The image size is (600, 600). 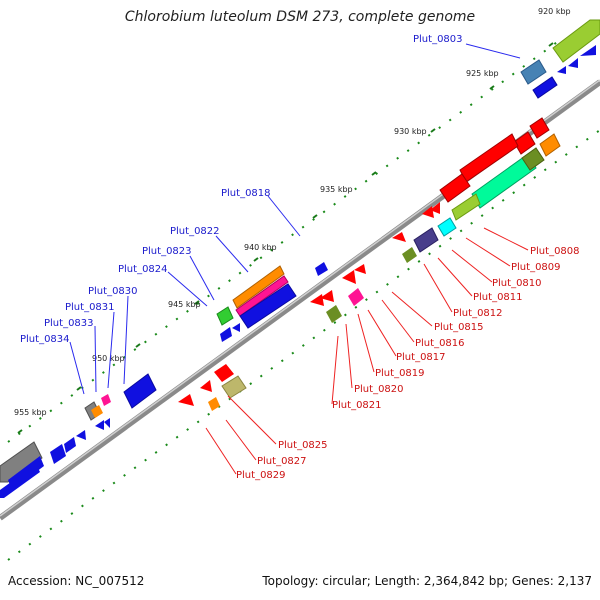 I want to click on scale-label-955: 955 kbp, so click(x=30, y=412).